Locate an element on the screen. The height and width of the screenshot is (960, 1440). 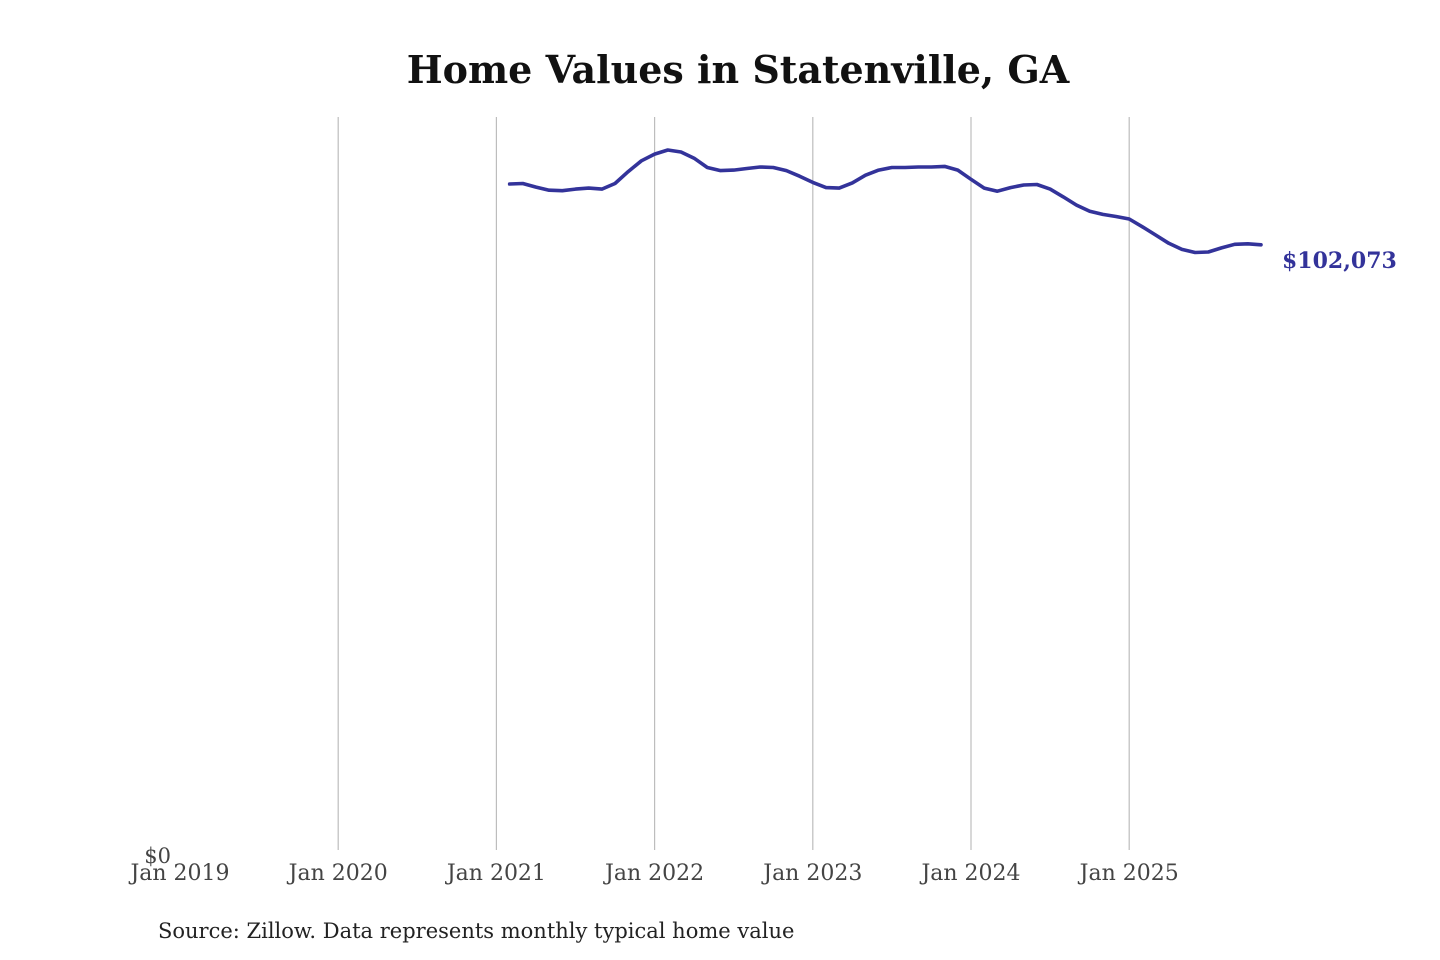
home-value-line is located at coordinates (885, 201).